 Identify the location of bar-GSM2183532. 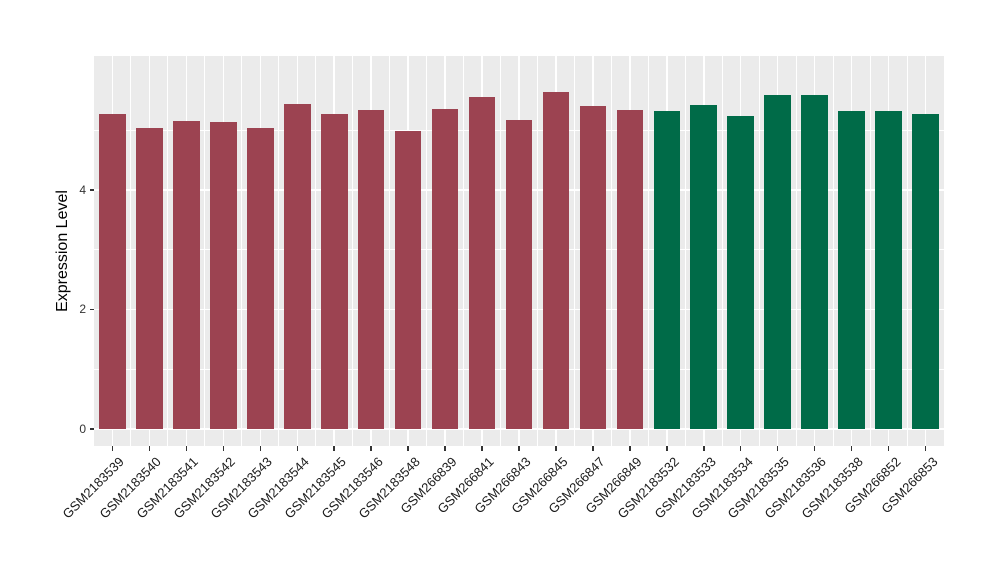
(667, 269).